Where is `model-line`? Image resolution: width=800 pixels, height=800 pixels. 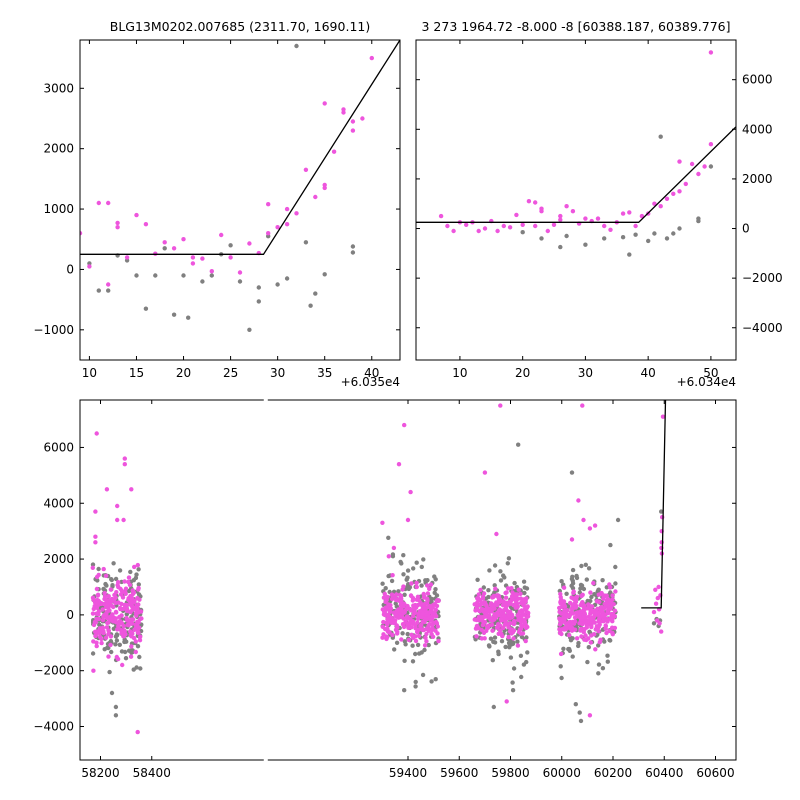
model-line is located at coordinates (654, 504).